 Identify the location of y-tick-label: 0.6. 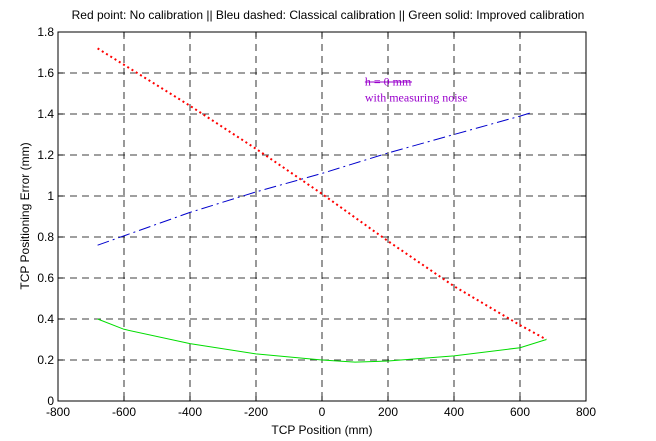
(45, 278).